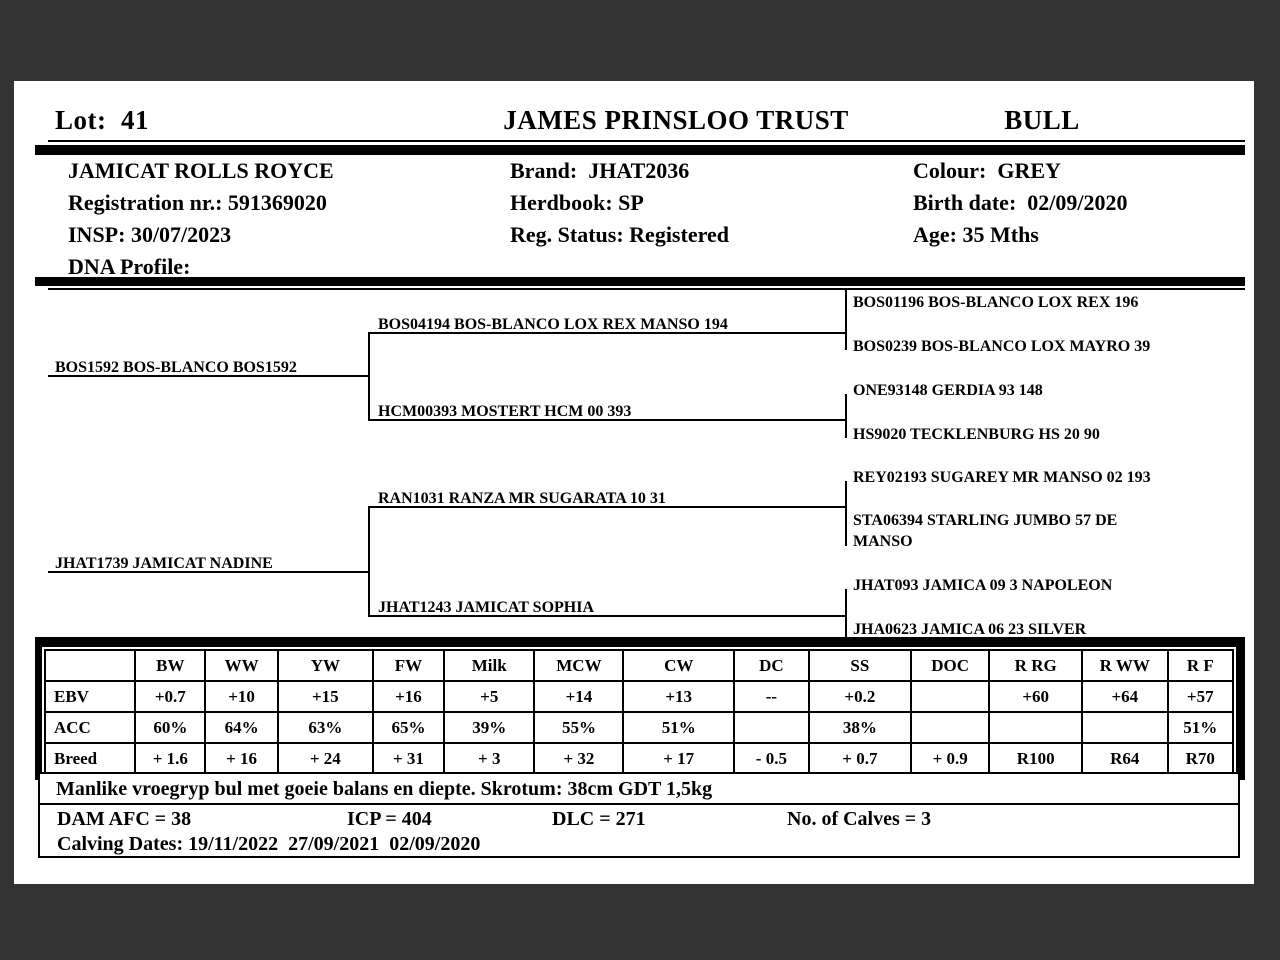 This screenshot has height=960, width=1280. I want to click on ebv-cell: + 16, so click(241, 758).